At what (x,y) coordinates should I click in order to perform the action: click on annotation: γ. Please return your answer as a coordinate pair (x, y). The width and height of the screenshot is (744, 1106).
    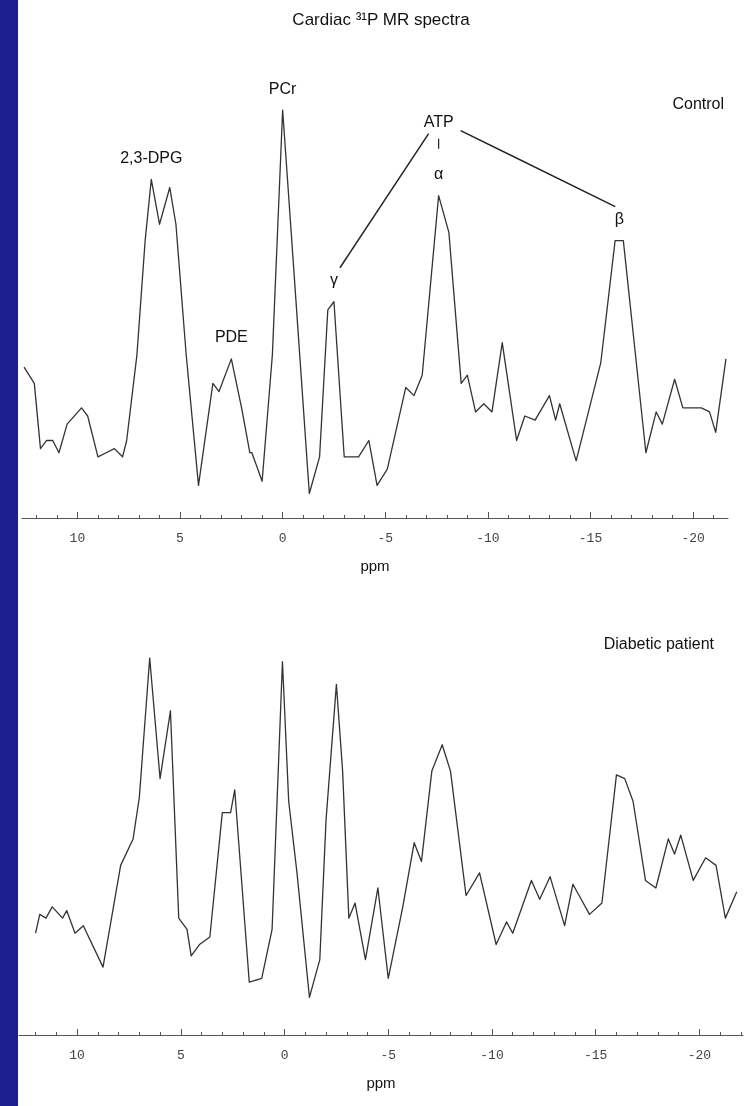
    Looking at the image, I should click on (333, 280).